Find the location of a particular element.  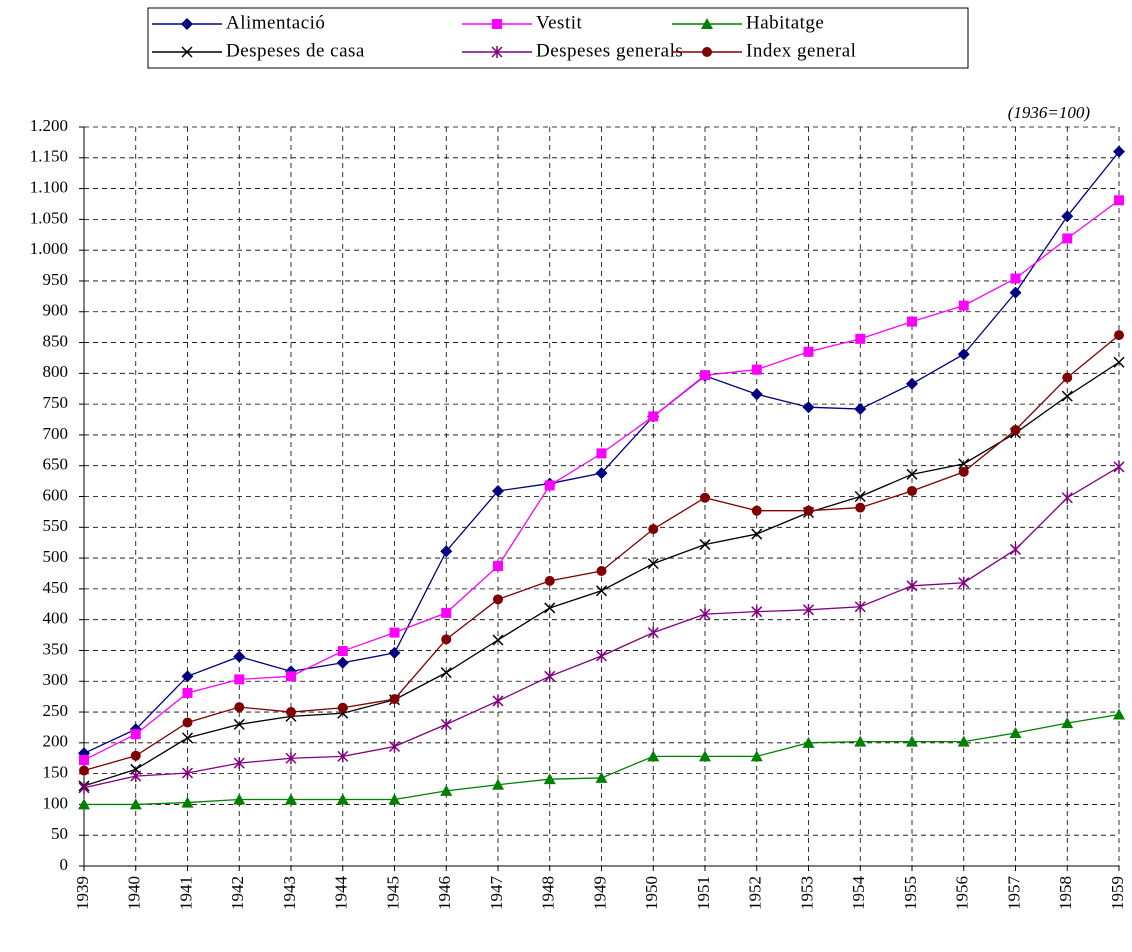

legend-item: Habitatge is located at coordinates (748, 22).